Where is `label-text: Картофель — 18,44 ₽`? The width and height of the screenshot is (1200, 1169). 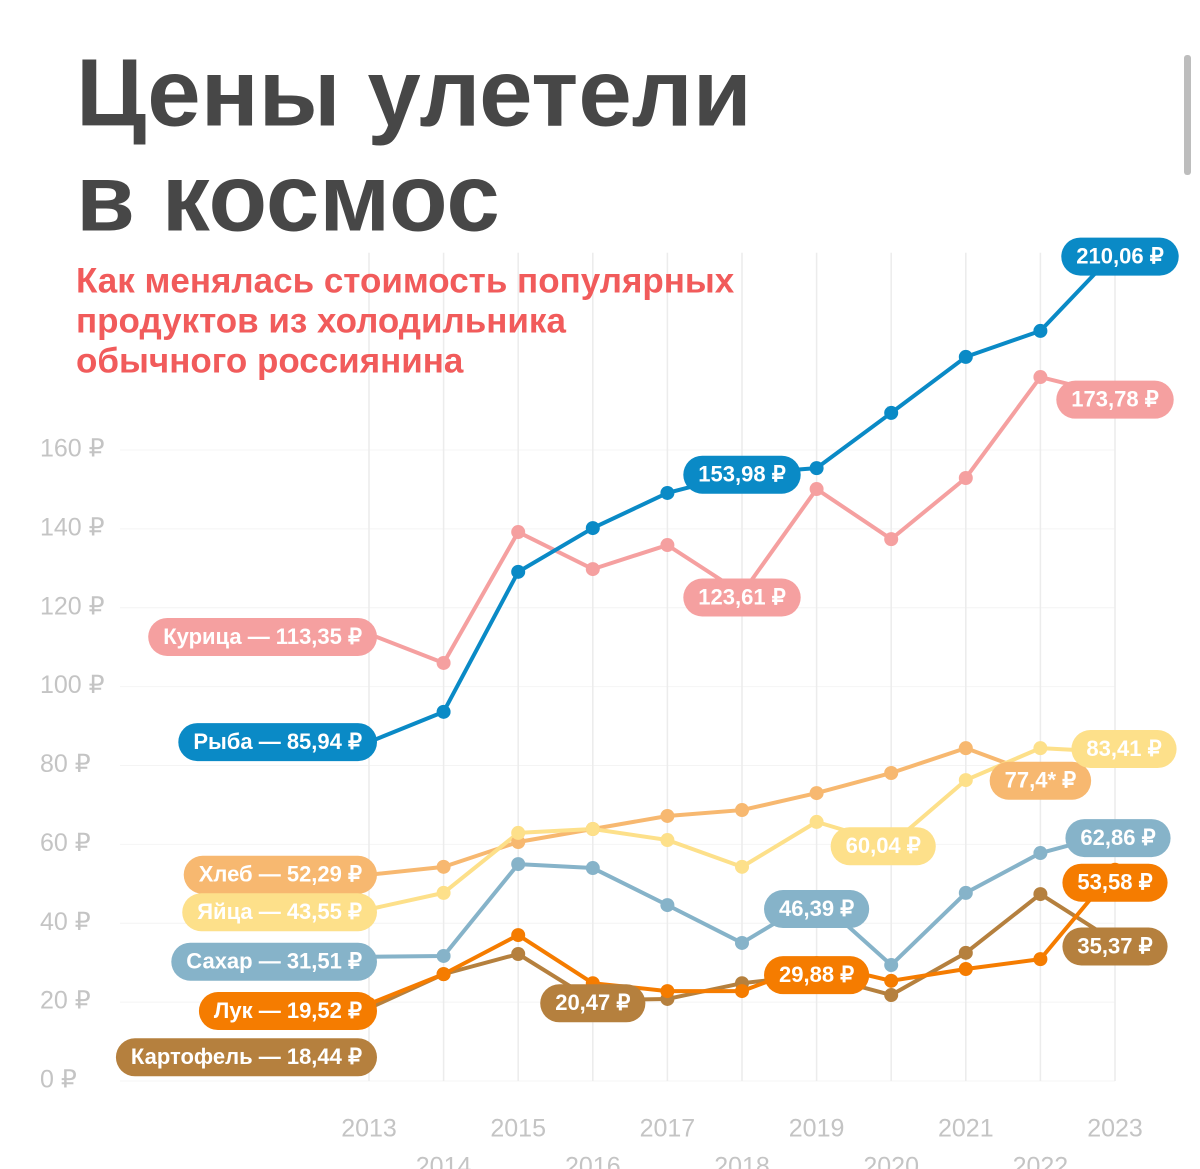
label-text: Картофель — 18,44 ₽ is located at coordinates (246, 1056).